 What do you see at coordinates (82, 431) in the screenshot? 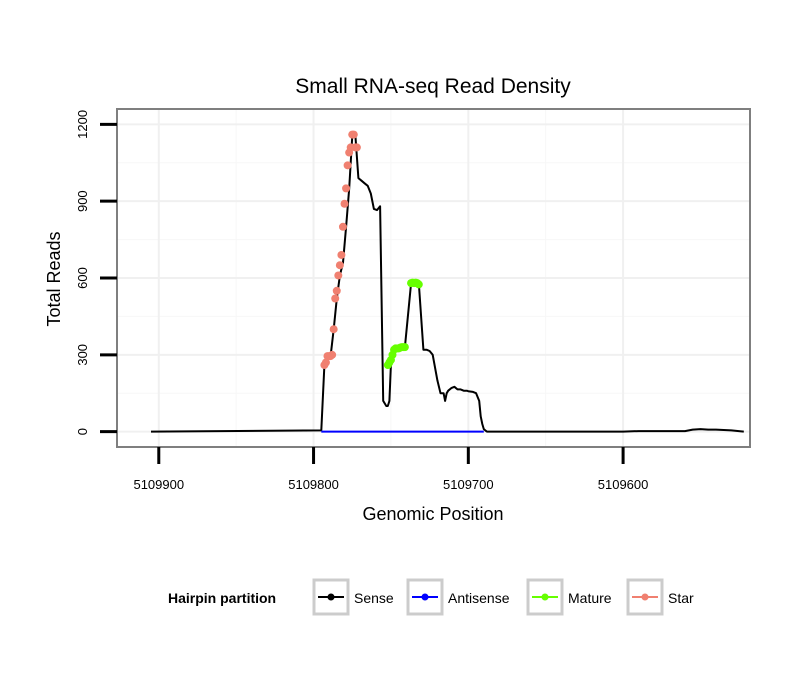
I see `y-tick-label: 0` at bounding box center [82, 431].